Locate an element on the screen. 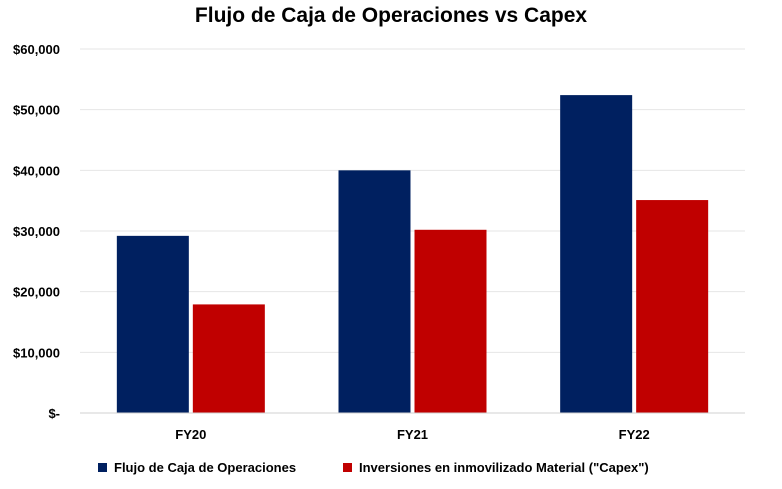 Image resolution: width=782 pixels, height=489 pixels. y-tick-label: $40,000 is located at coordinates (36, 170).